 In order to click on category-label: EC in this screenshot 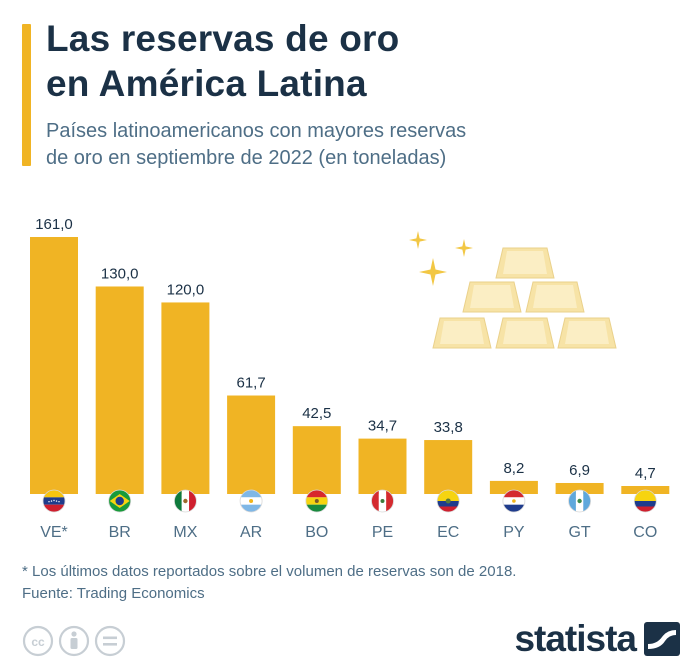, I will do `click(448, 532)`.